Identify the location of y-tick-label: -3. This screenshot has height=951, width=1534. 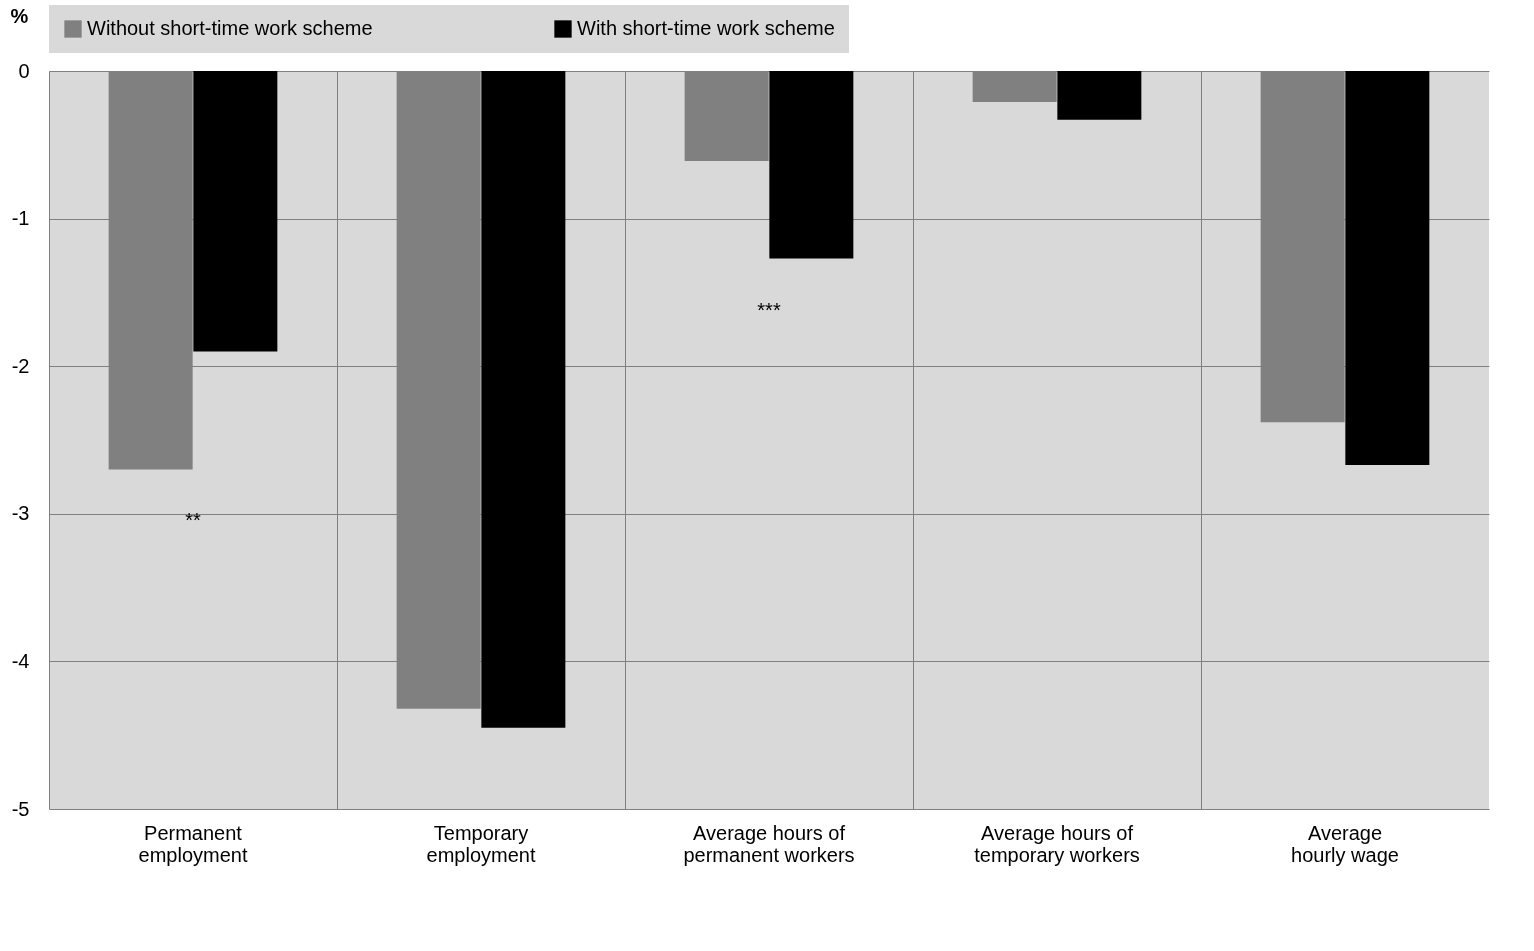
(20, 513).